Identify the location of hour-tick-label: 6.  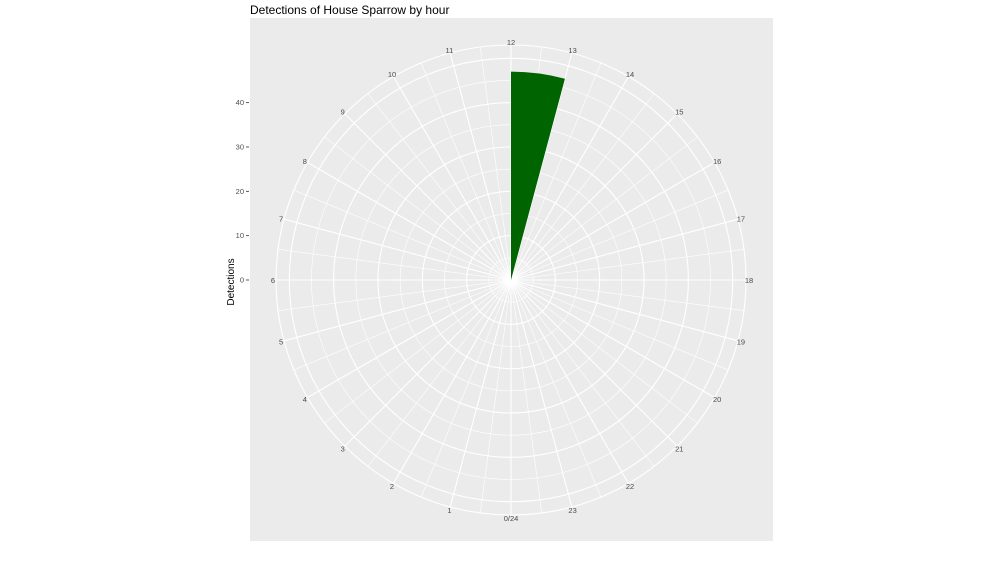
(273, 280).